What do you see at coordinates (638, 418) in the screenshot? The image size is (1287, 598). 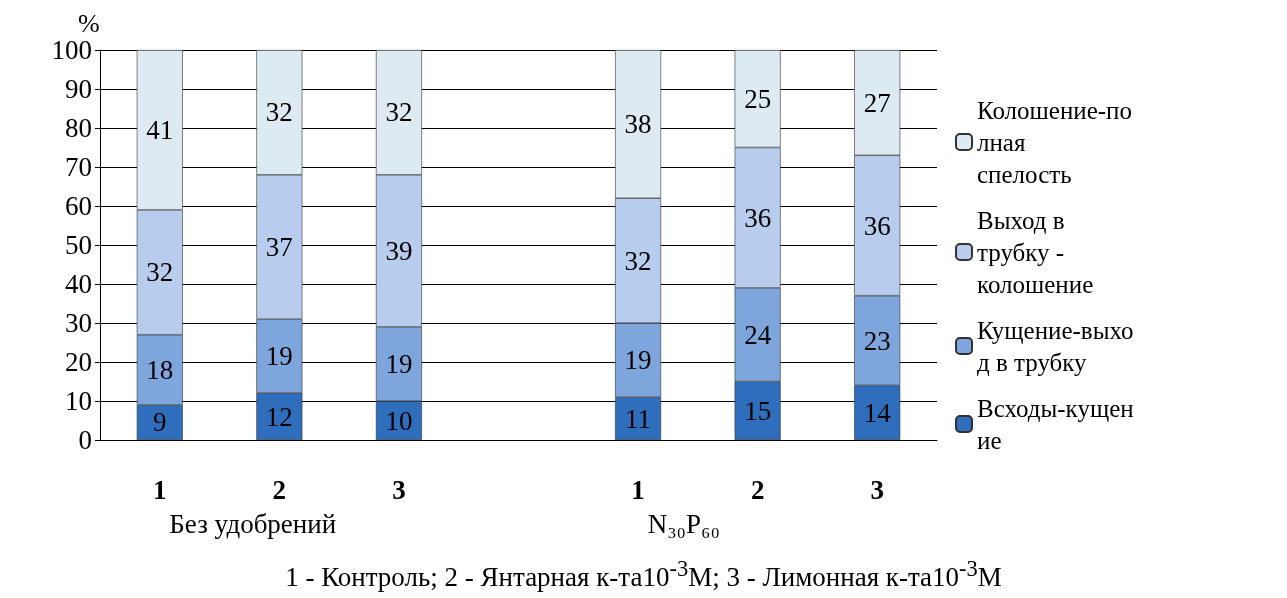 I see `data-label: 11` at bounding box center [638, 418].